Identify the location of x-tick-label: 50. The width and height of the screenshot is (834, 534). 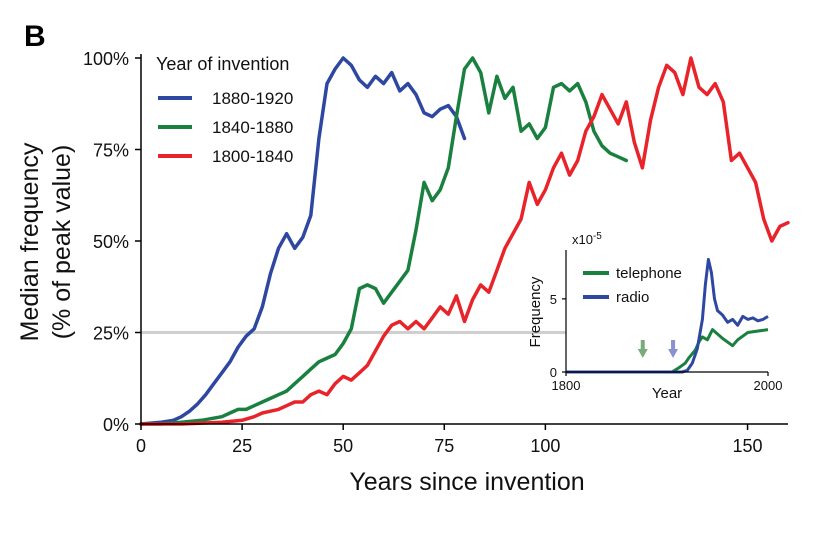
(343, 446).